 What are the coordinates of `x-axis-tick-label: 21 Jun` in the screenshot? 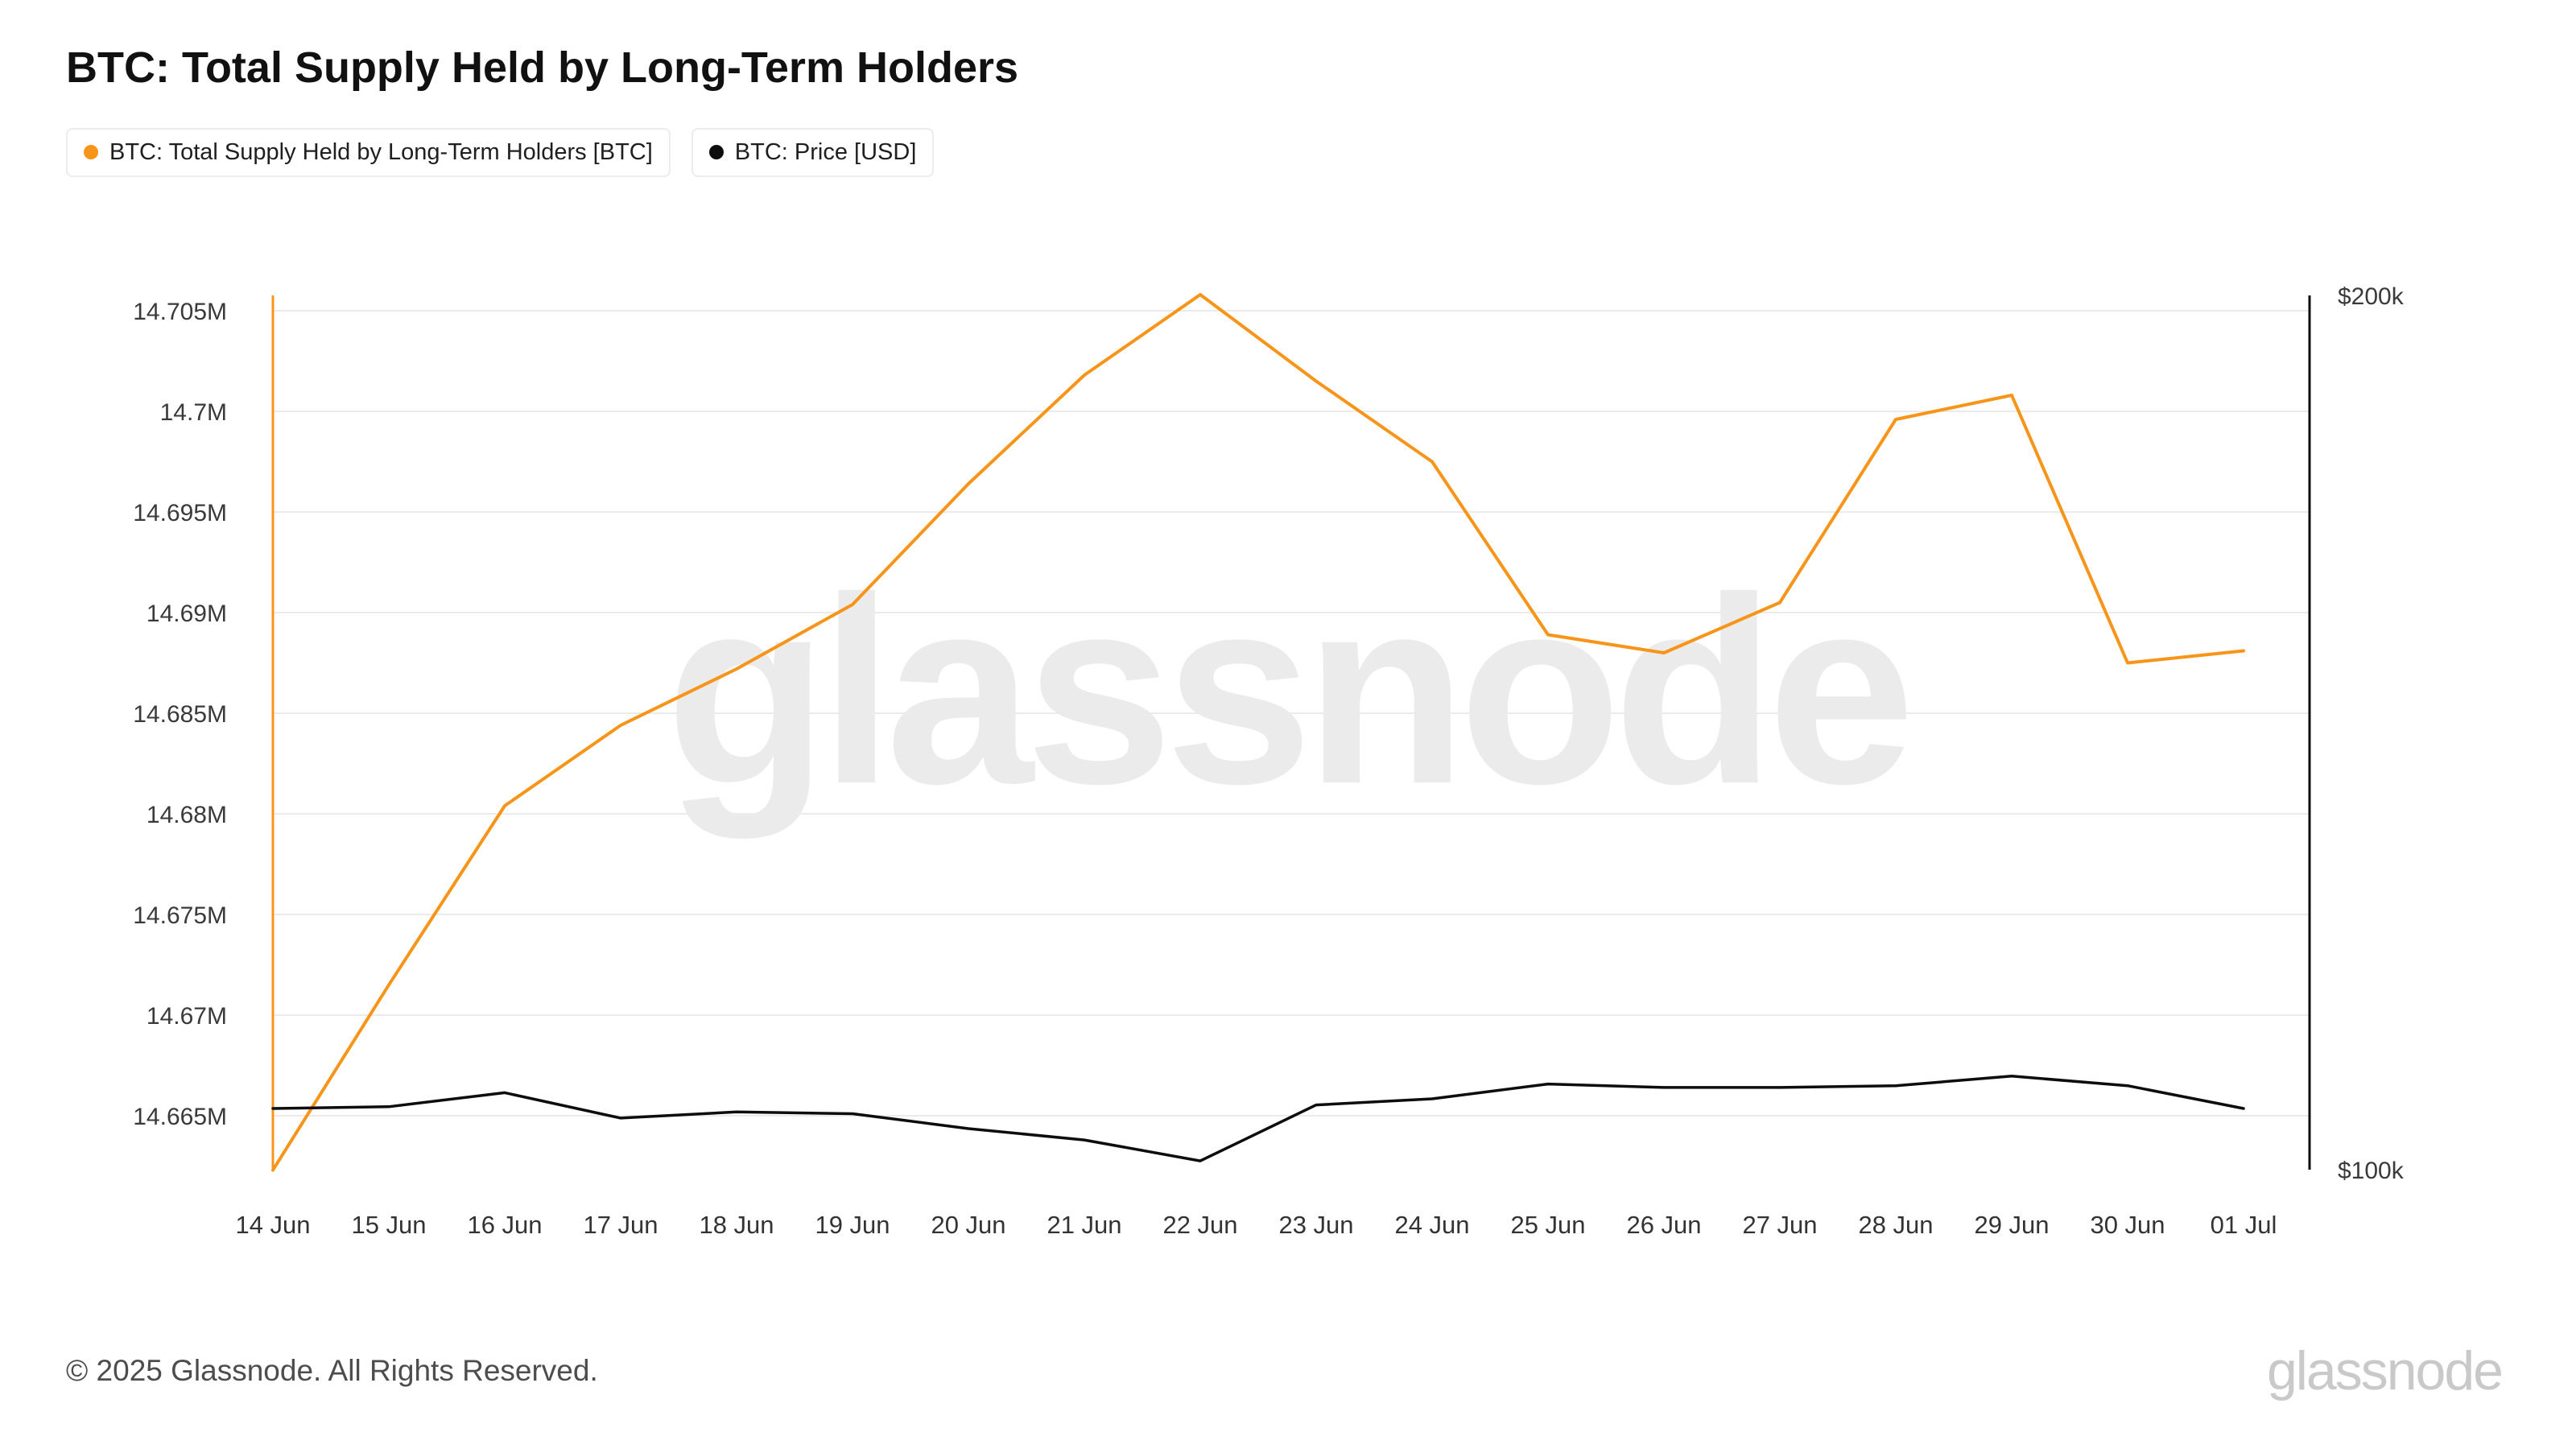 It's located at (1083, 1225).